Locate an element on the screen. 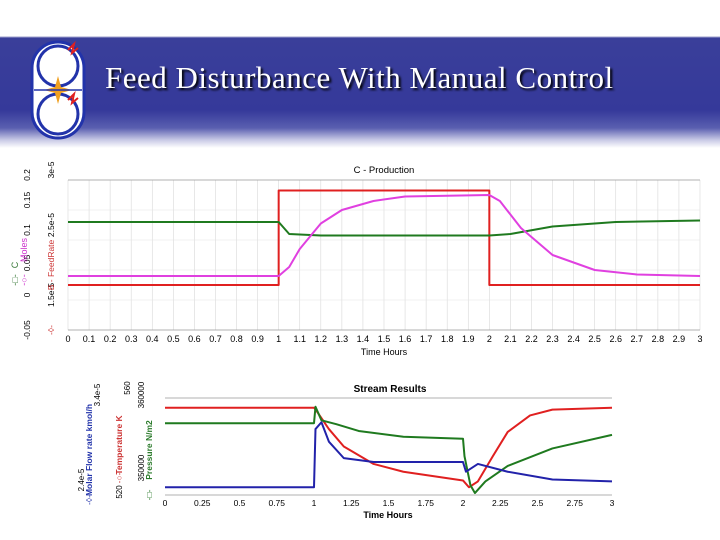  y-axis-temperature-label: Temperature K is located at coordinates (119, 444).